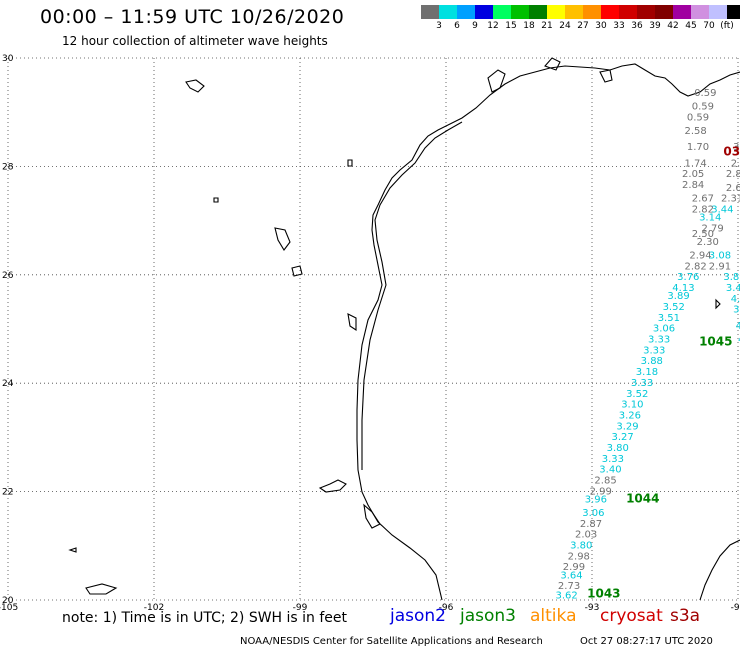 The height and width of the screenshot is (650, 740). What do you see at coordinates (693, 185) in the screenshot?
I see `wave-height-value: 2.84` at bounding box center [693, 185].